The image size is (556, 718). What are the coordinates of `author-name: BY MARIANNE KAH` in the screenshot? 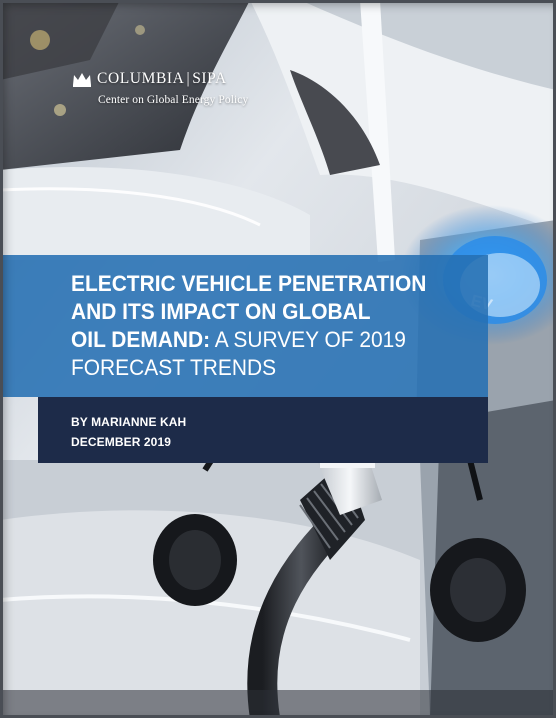 It's located at (129, 422).